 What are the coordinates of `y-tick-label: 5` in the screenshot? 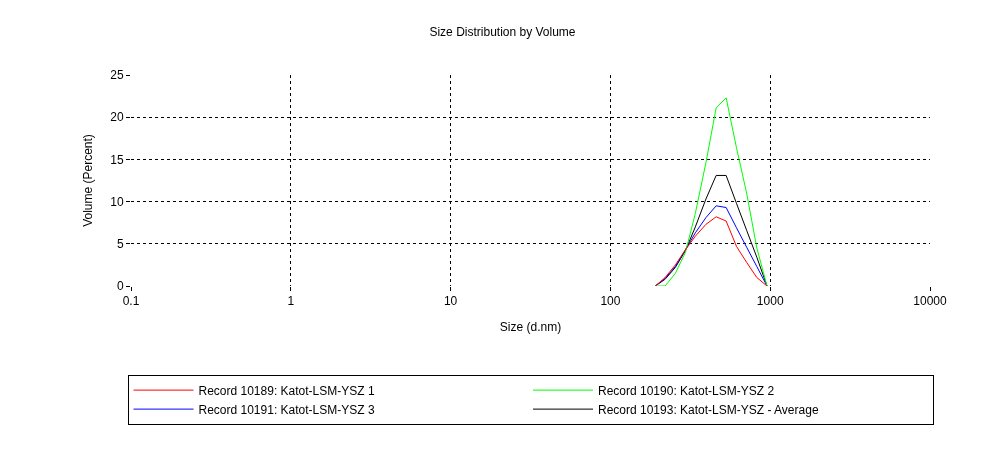 It's located at (120, 244).